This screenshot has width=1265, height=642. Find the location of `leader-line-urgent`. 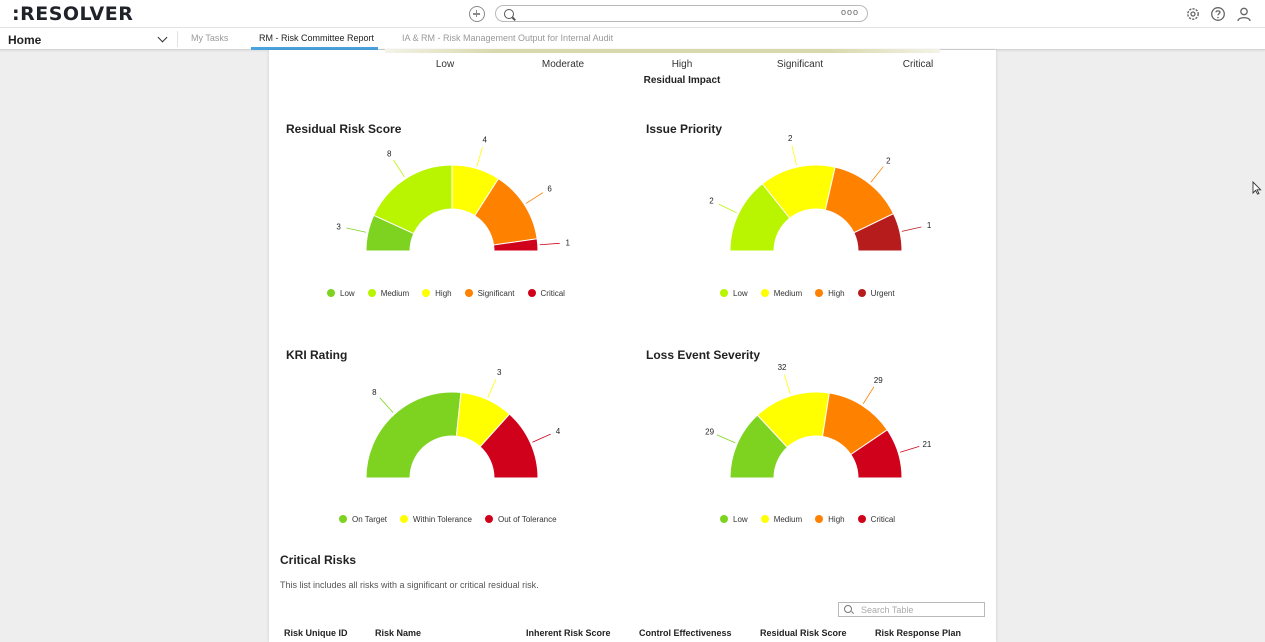

leader-line-urgent is located at coordinates (911, 229).